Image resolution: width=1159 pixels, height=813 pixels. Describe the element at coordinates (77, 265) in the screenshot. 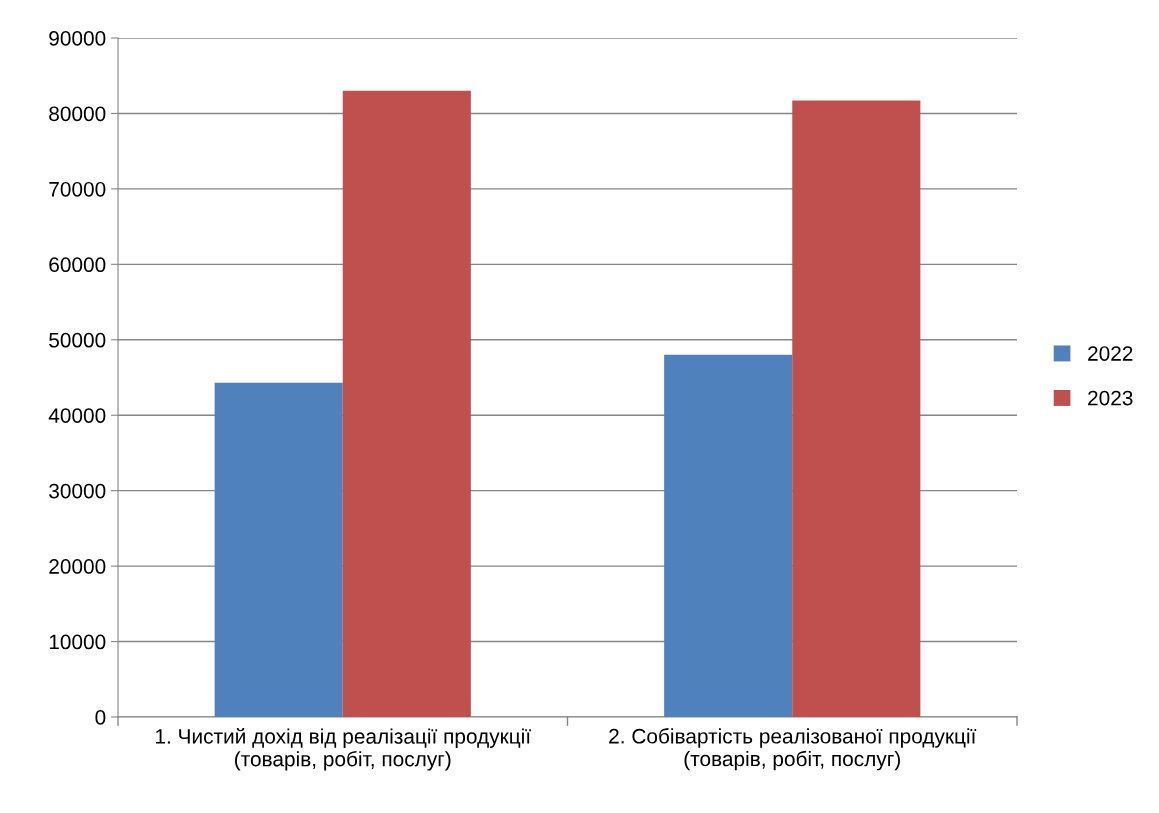

I see `y-tick-label: 60000` at that location.